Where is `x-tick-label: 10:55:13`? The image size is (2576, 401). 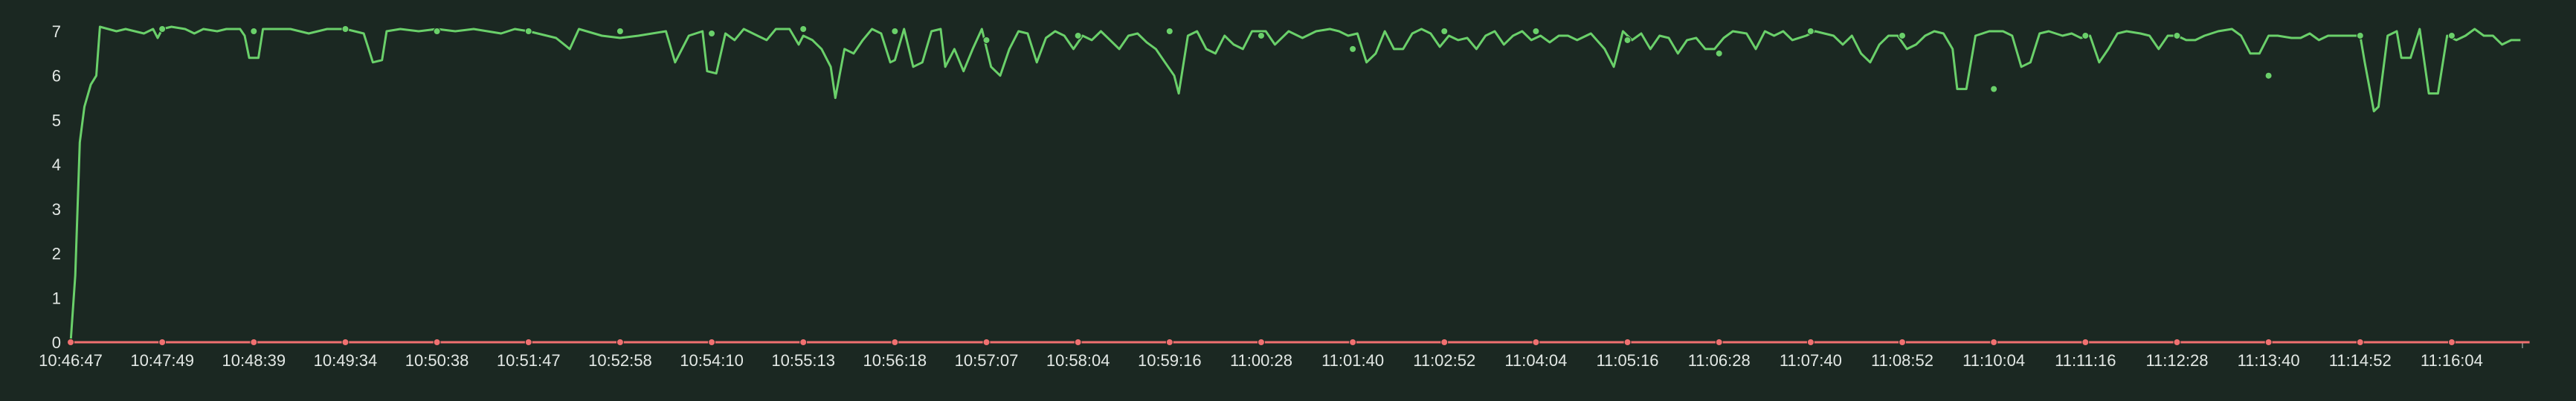 x-tick-label: 10:55:13 is located at coordinates (803, 360).